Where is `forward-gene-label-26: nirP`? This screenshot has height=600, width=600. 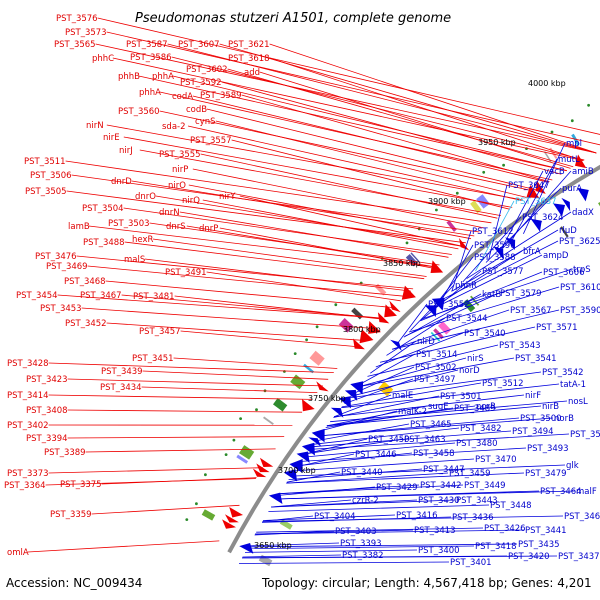
forward-gene-label-26: nirP is located at coordinates (180, 170).